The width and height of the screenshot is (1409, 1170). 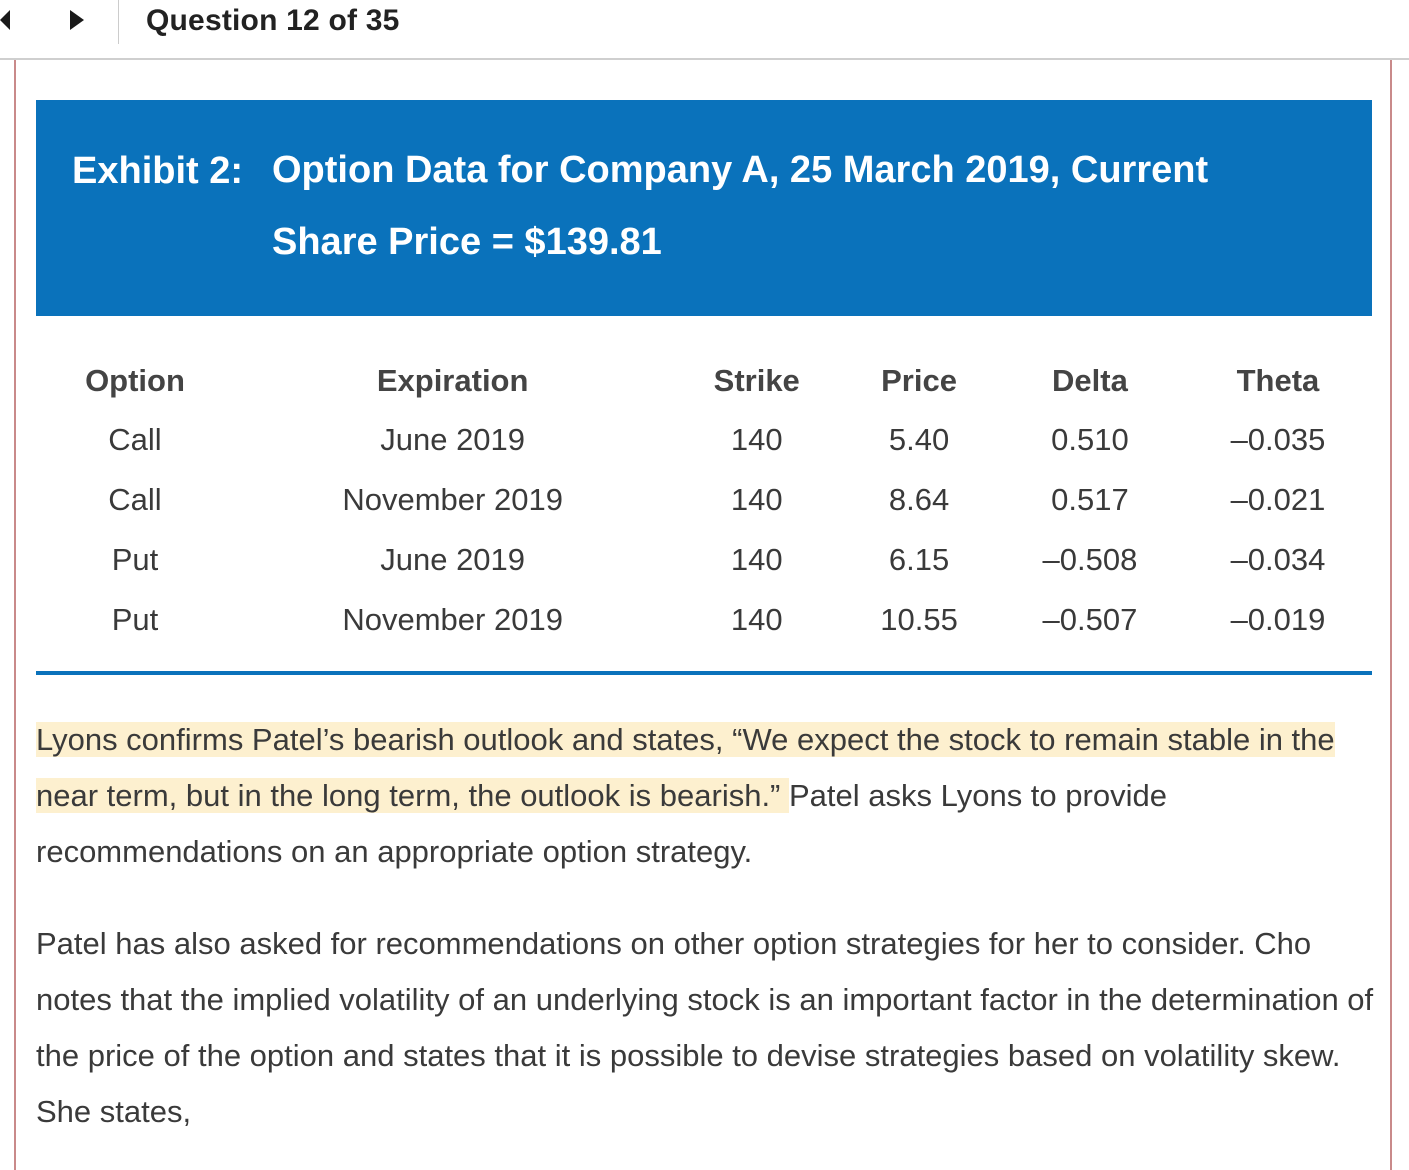 What do you see at coordinates (1090, 380) in the screenshot?
I see `column-header-delta: Delta` at bounding box center [1090, 380].